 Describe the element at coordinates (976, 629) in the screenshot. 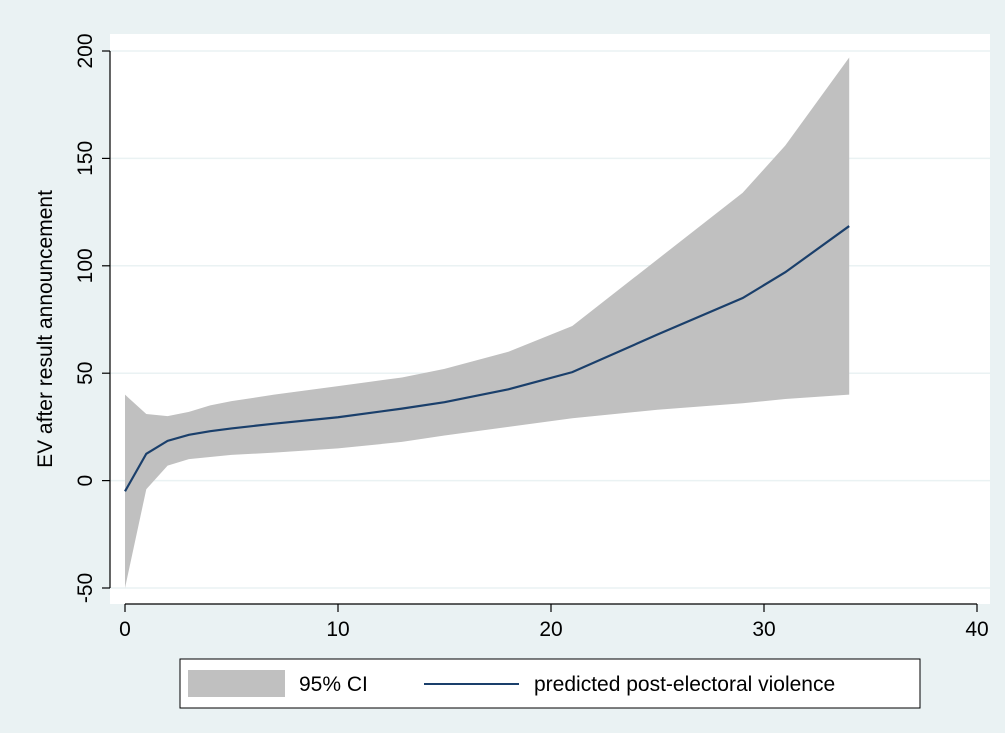

I see `x-tick-label: 40` at that location.